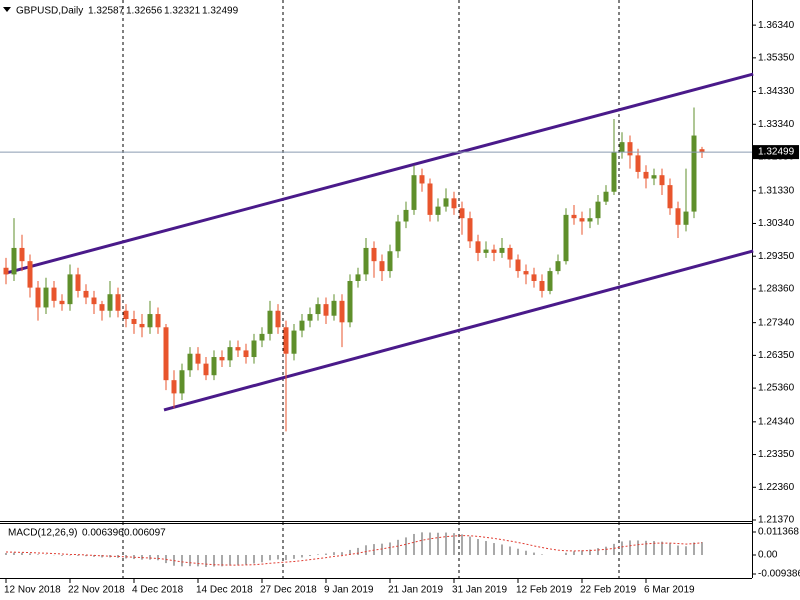  Describe the element at coordinates (349, 590) in the screenshot. I see `x-tick-label: 9 Jan 2019` at that location.